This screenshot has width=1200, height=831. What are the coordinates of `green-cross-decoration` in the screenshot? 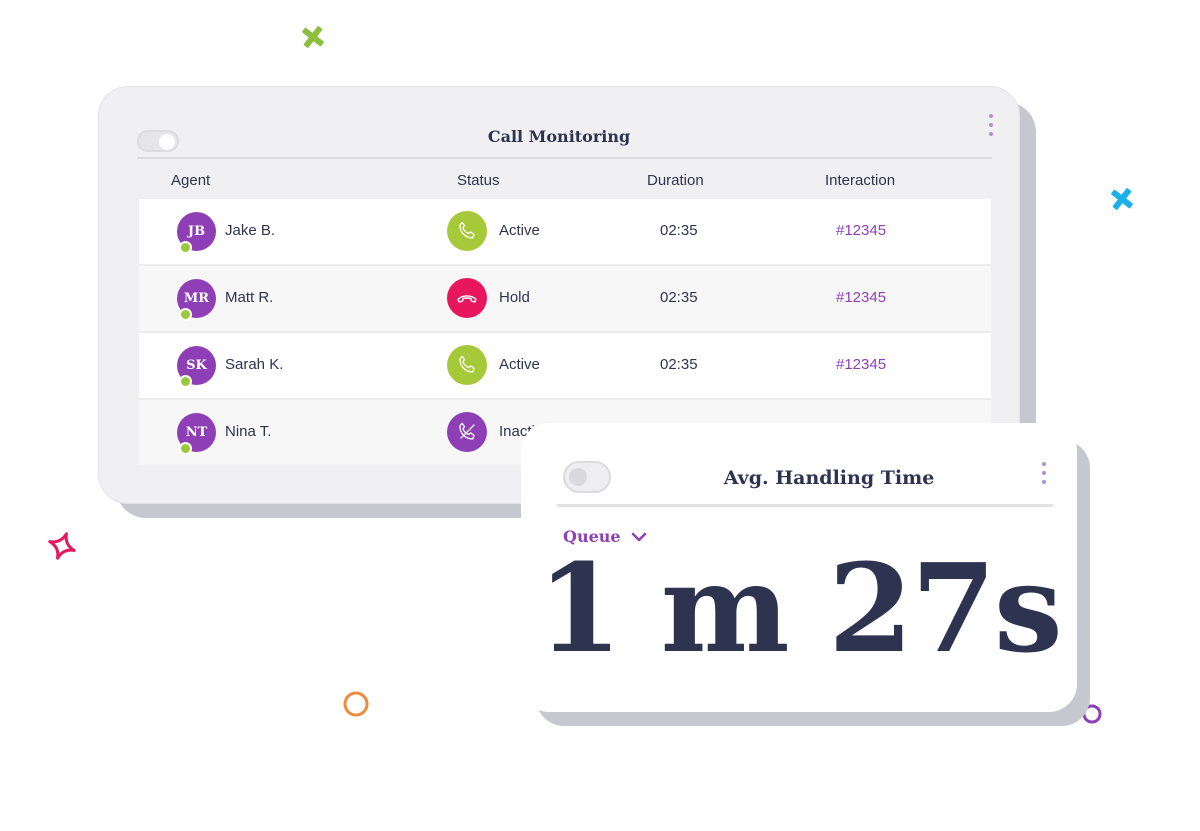 It's located at (313, 37).